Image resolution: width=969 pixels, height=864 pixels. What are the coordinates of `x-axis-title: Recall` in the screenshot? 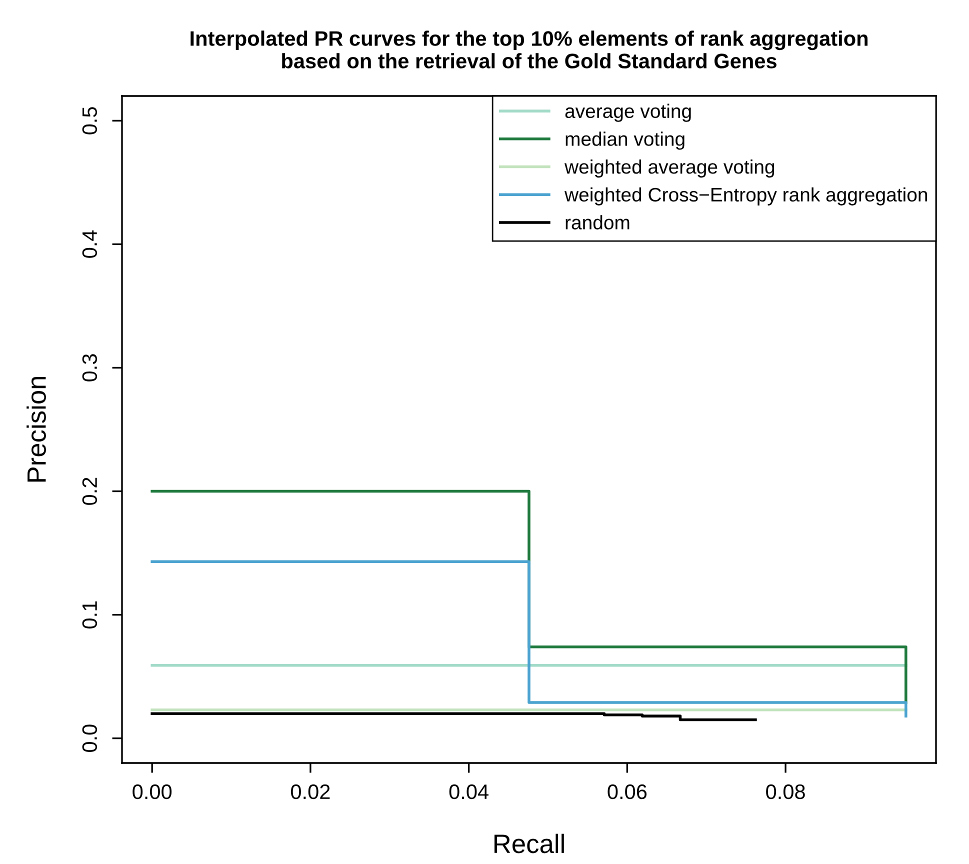 It's located at (529, 844).